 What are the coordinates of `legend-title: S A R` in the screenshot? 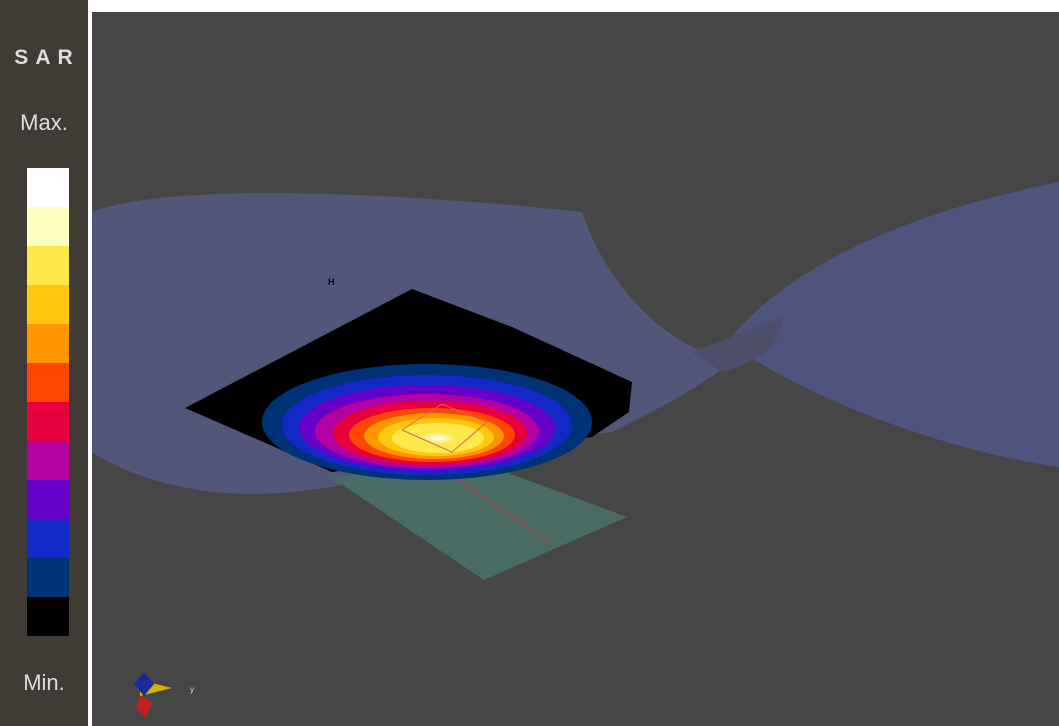 It's located at (44, 57).